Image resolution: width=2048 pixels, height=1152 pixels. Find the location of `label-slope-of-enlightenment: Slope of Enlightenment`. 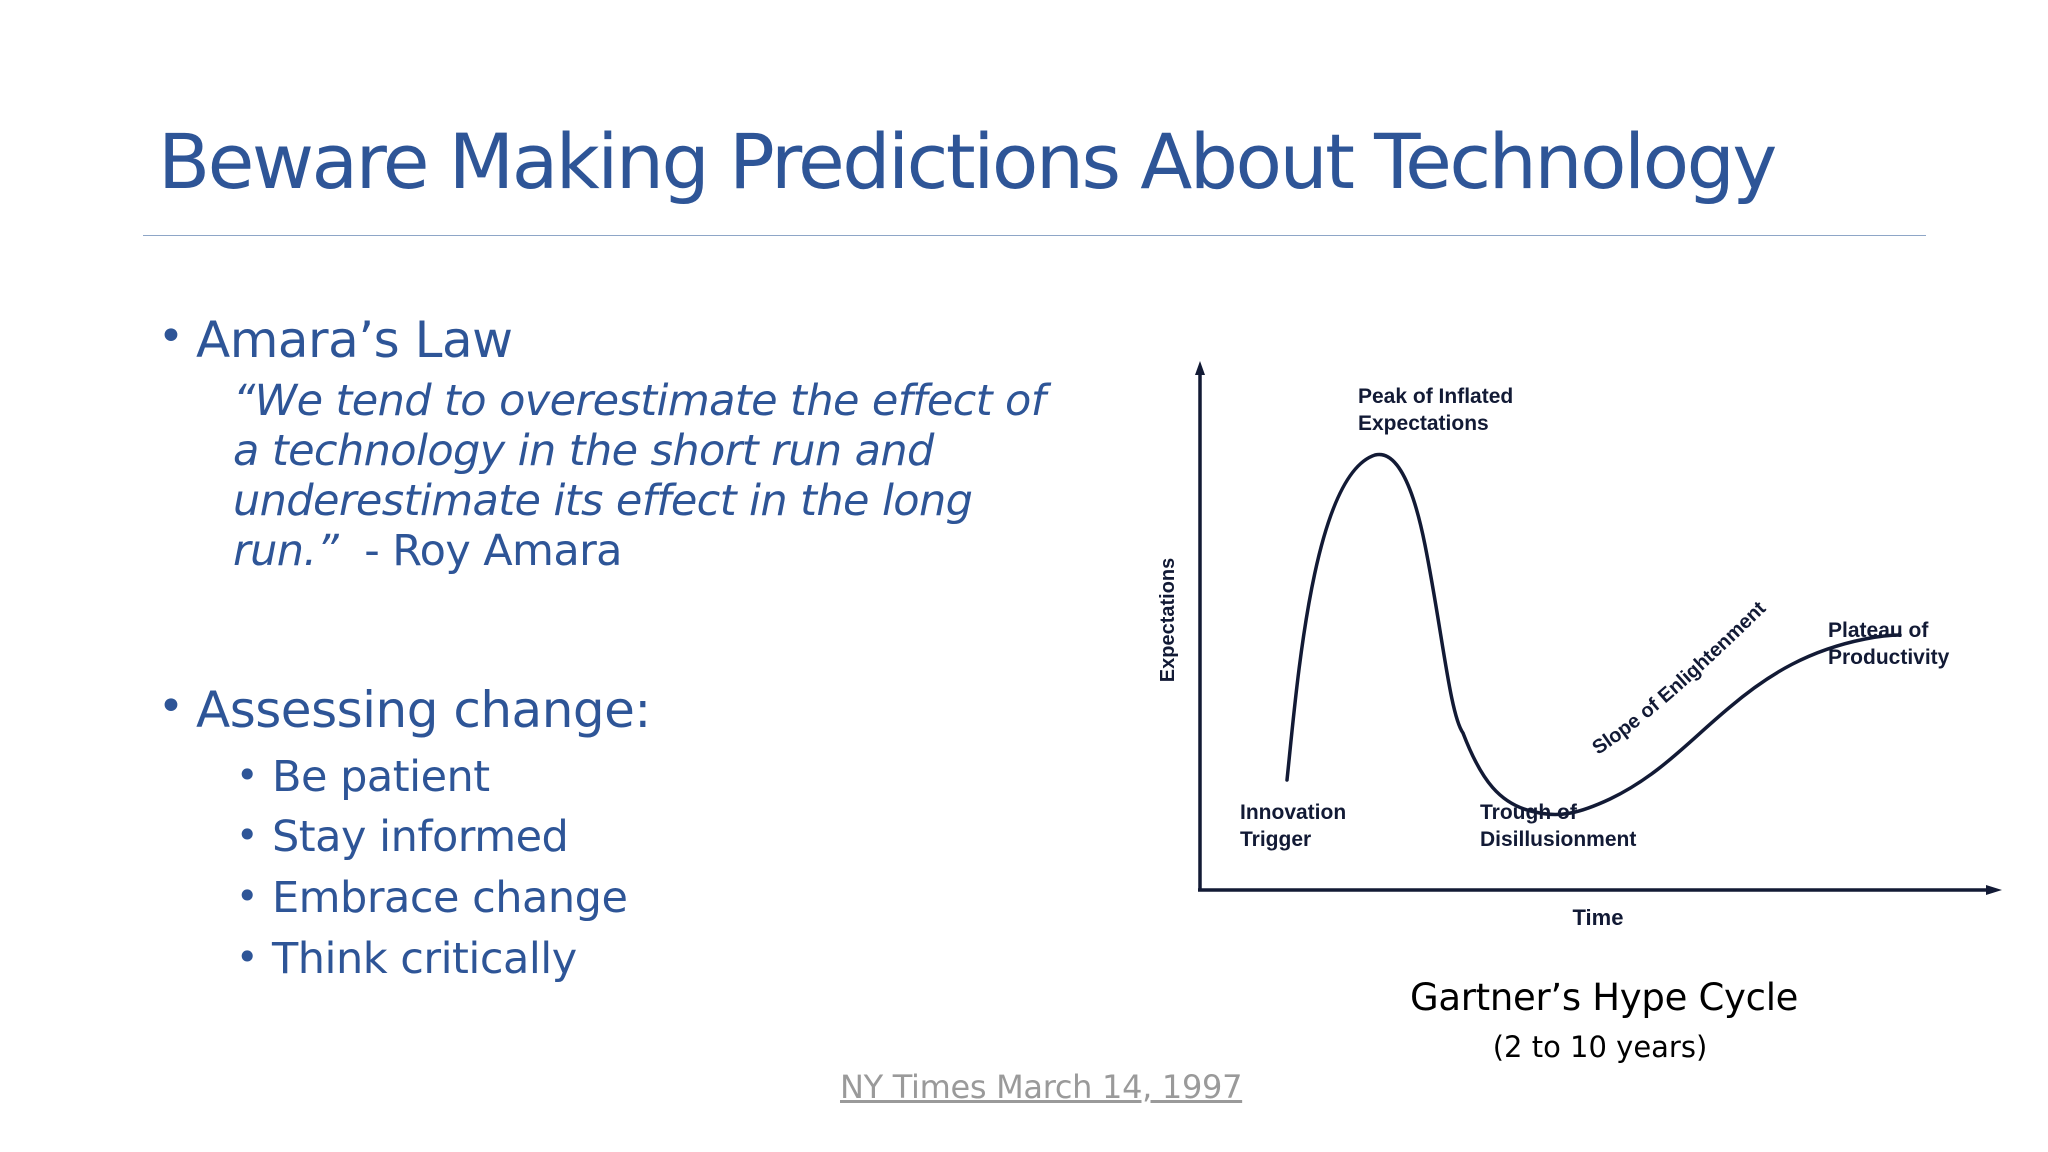

label-slope-of-enlightenment: Slope of Enlightenment is located at coordinates (1679, 678).